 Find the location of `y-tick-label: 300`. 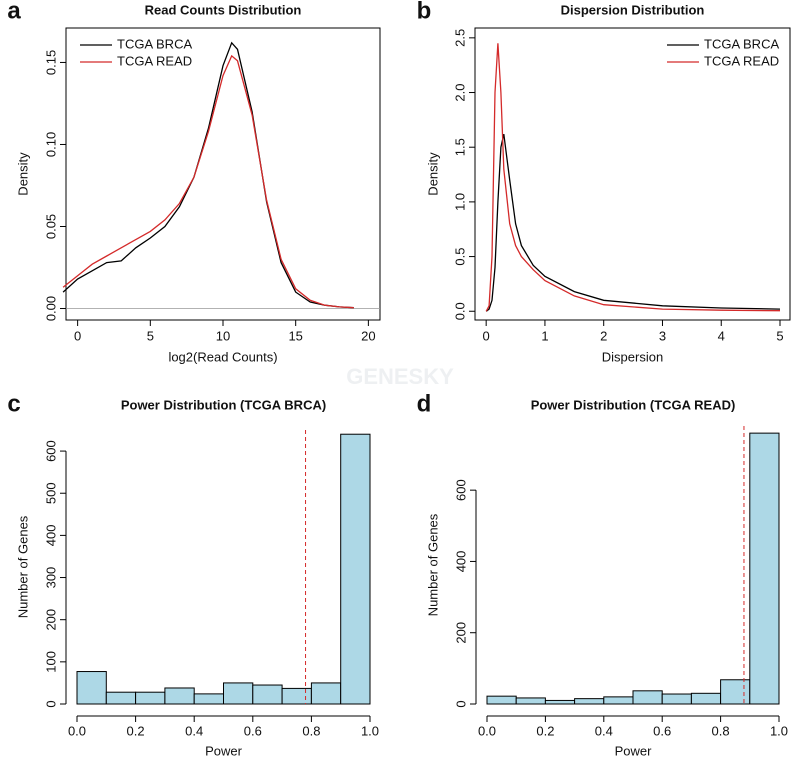

y-tick-label: 300 is located at coordinates (50, 578).